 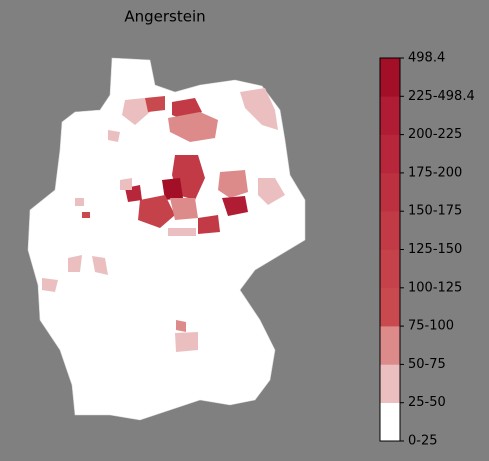 I want to click on colorbar-label: 150-175, so click(x=435, y=211).